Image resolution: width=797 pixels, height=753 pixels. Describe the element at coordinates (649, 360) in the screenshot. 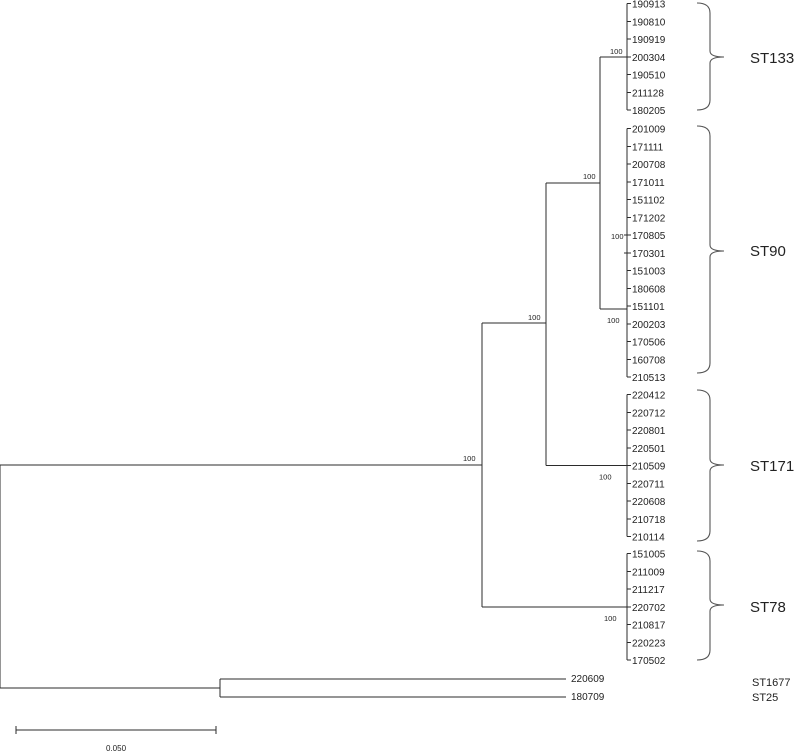

I see `leaf-label: 160708` at that location.